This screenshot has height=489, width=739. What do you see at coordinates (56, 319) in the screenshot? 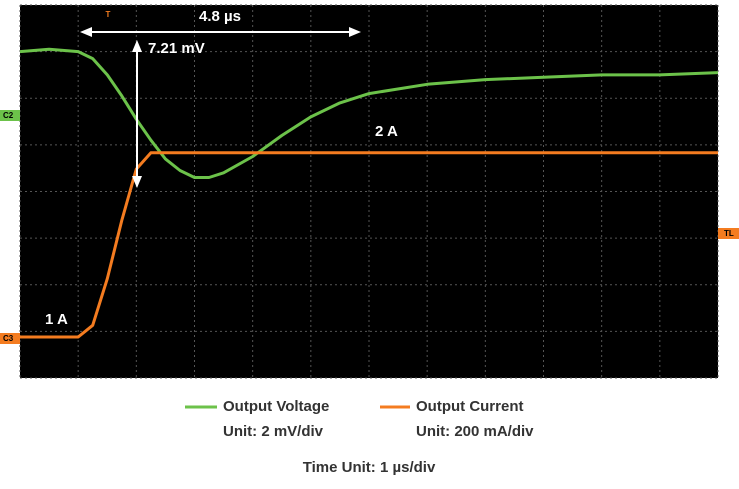
I see `annotation: 1 A` at bounding box center [56, 319].